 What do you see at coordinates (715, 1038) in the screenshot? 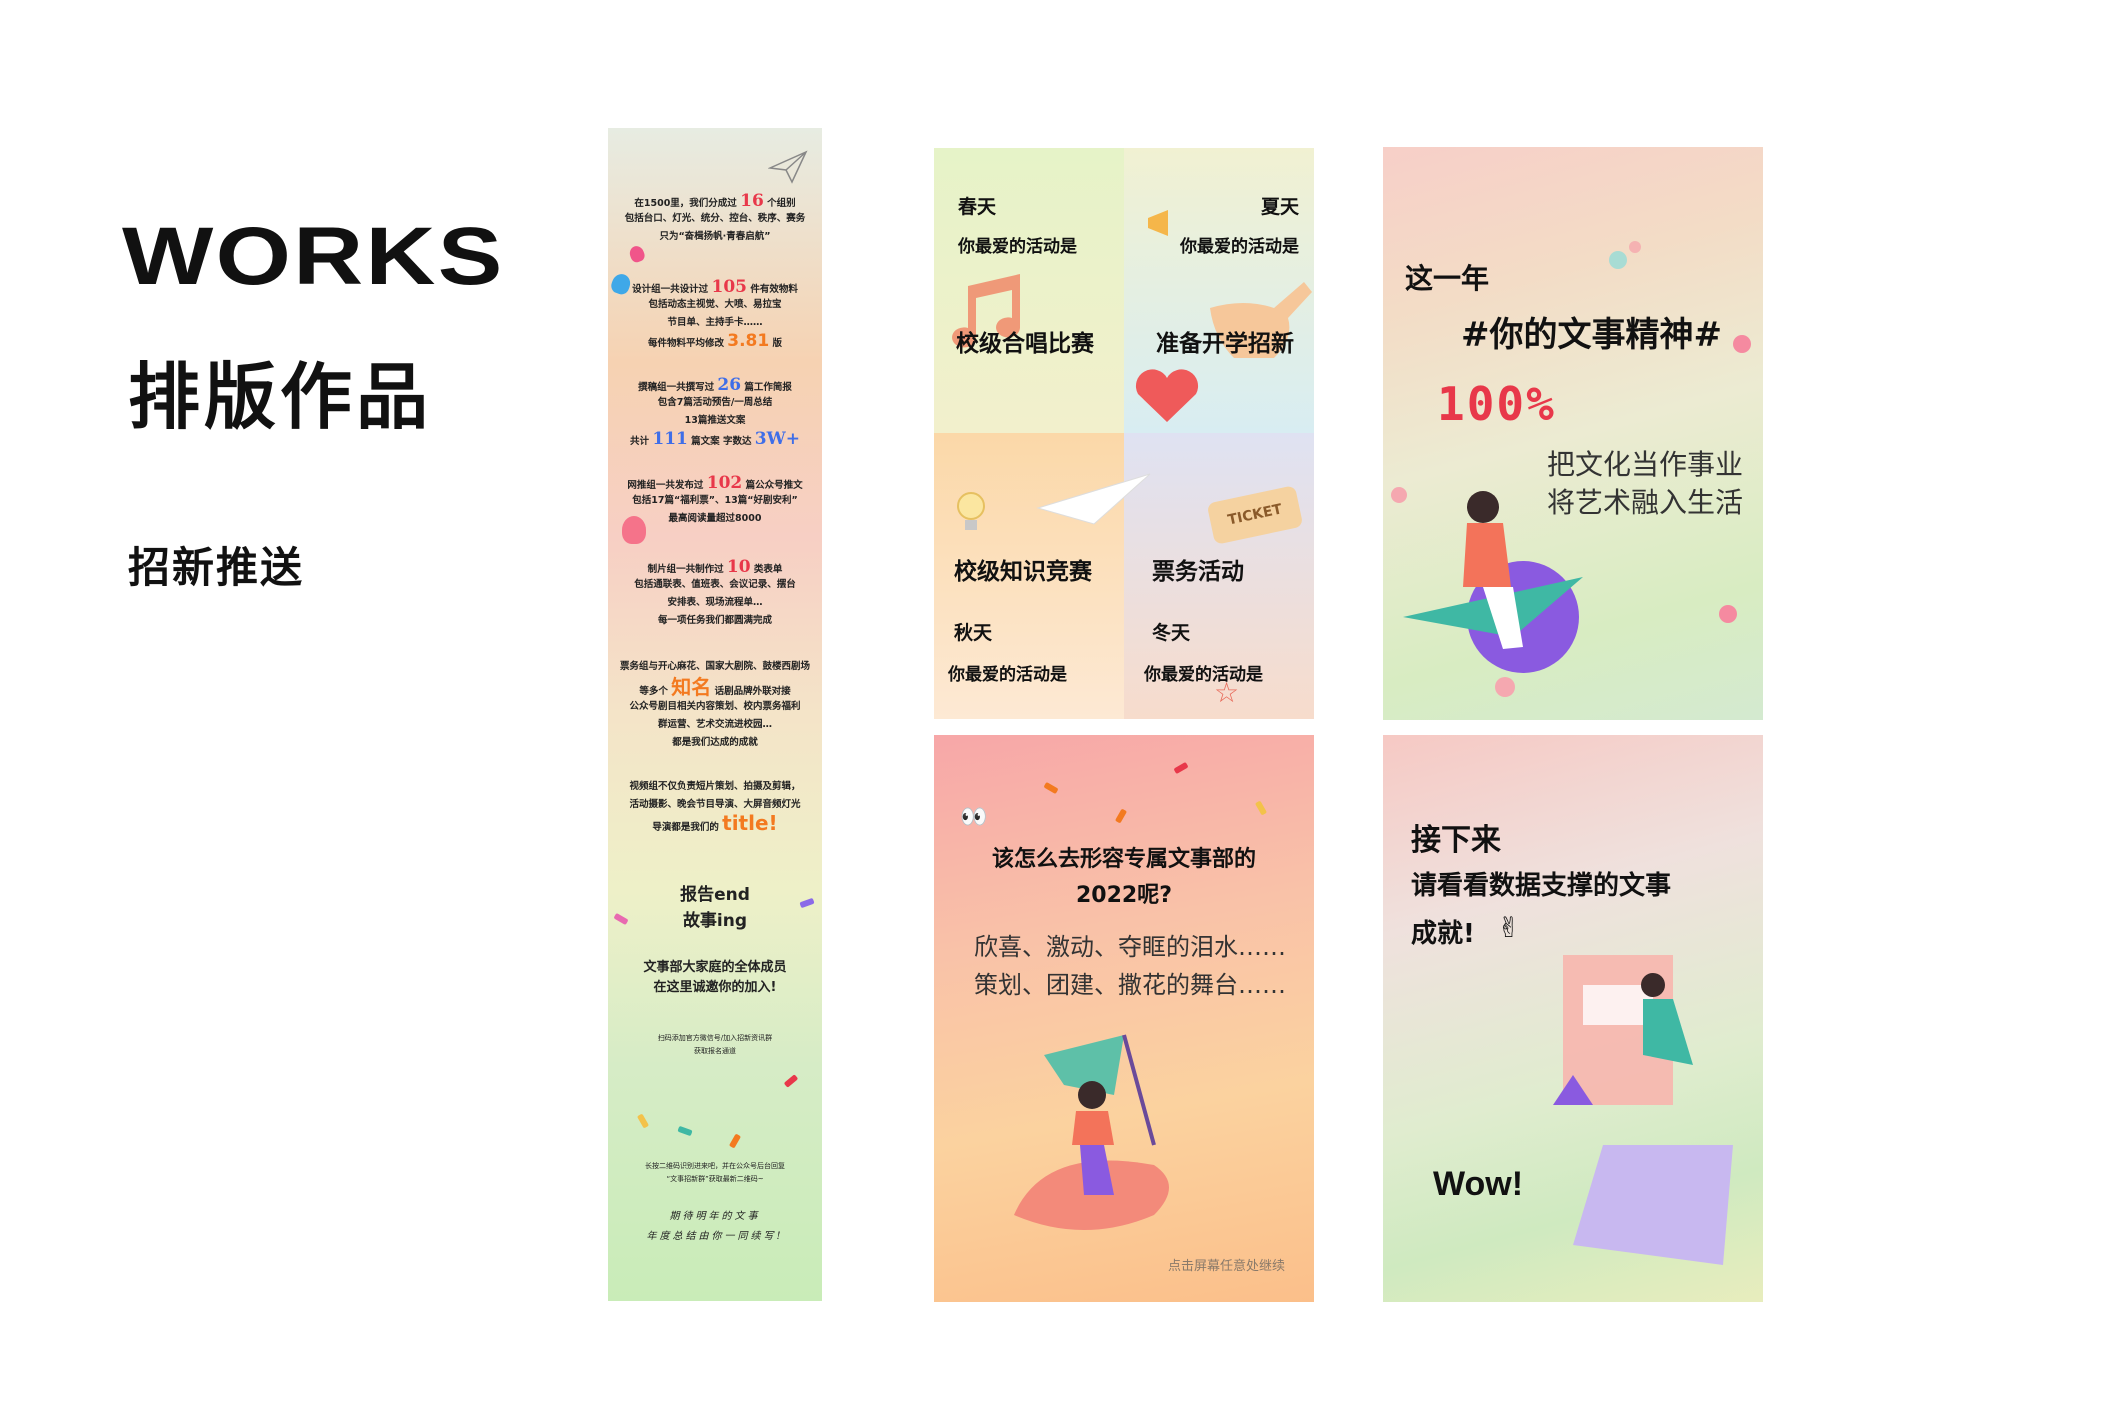
I see `qr-note: 扫码添加官方微信号/加入招新资讯群` at bounding box center [715, 1038].